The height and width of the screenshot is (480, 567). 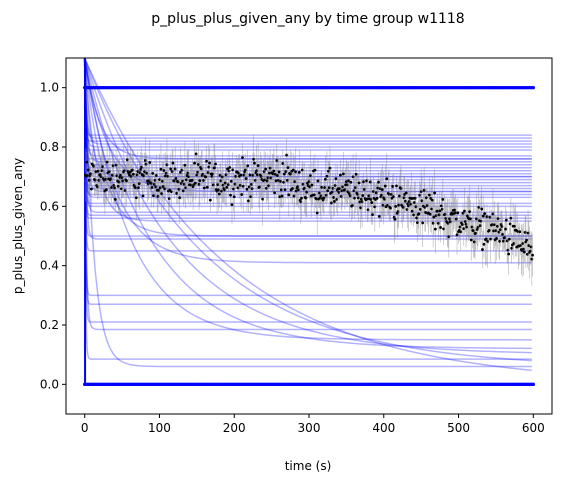 What do you see at coordinates (533, 428) in the screenshot?
I see `x-tick-label: 600` at bounding box center [533, 428].